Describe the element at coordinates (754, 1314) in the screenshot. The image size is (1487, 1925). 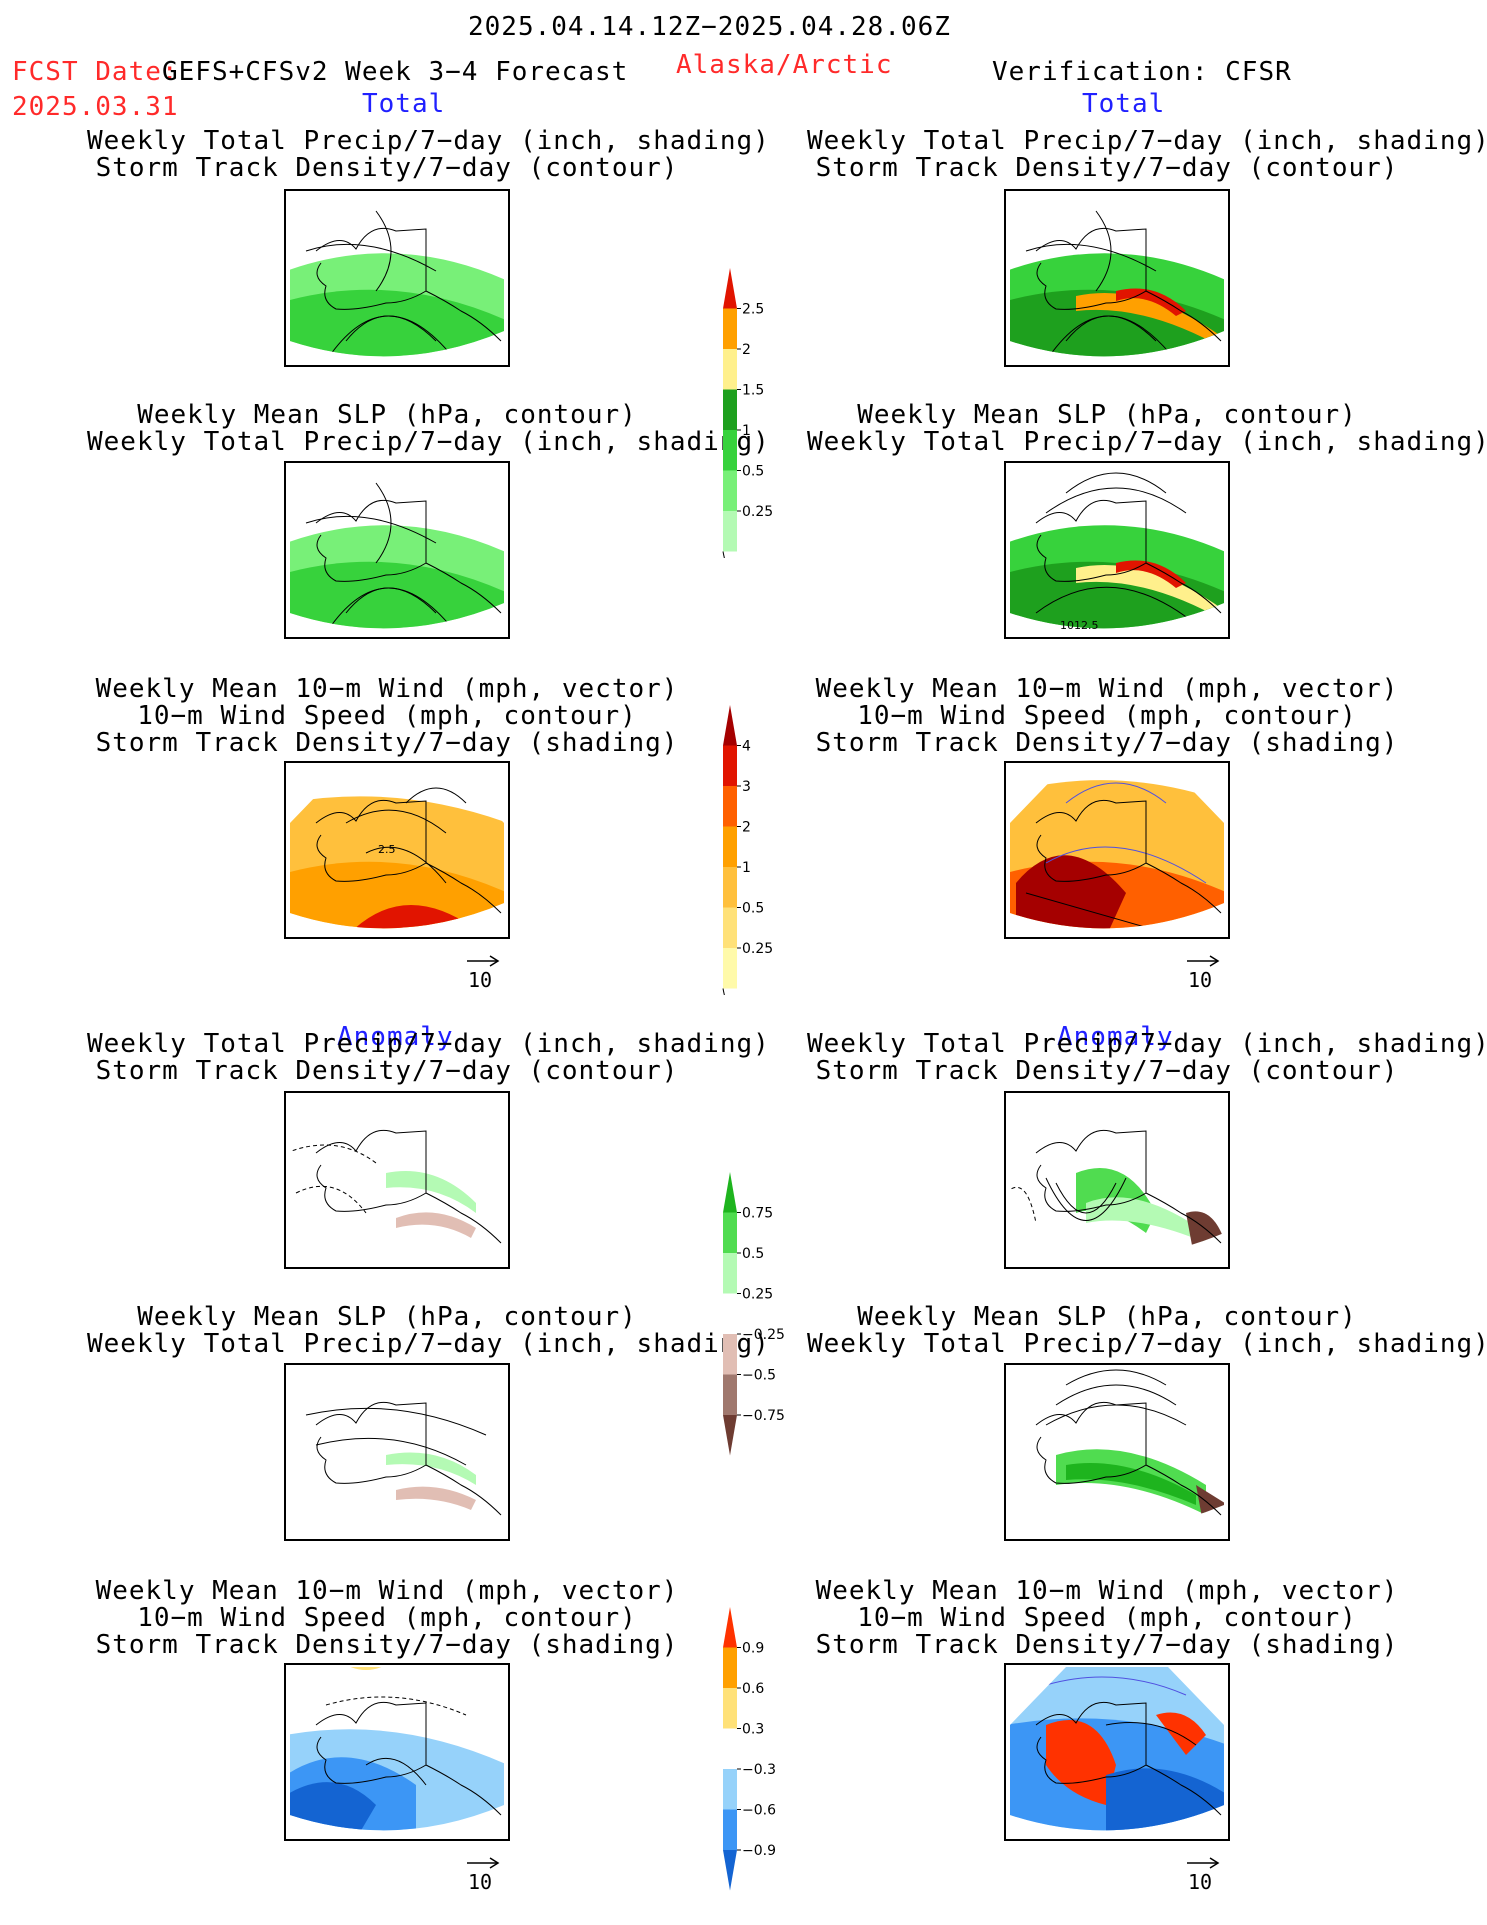
I see `colorbar-precip-anom: −0.75 −0.5 −0.25 0.25 0.5 0.75` at that location.